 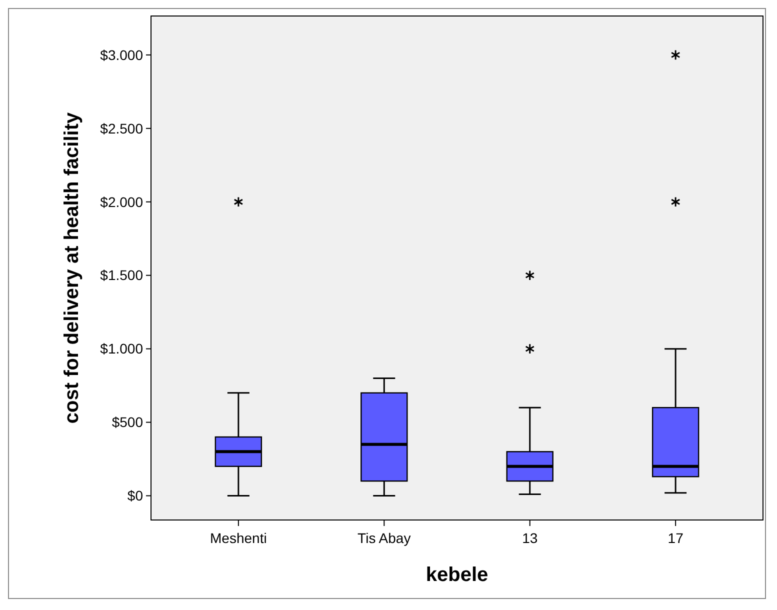 I want to click on x-tick-label: 17, so click(x=676, y=538).